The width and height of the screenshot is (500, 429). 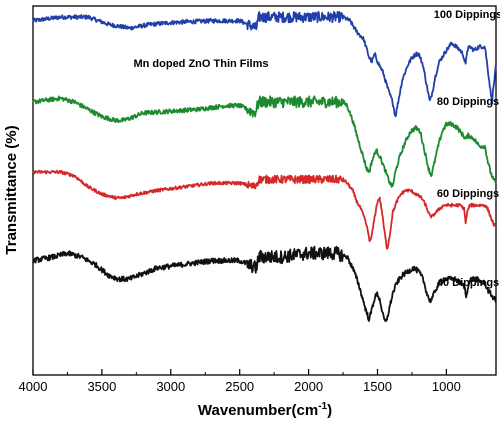 What do you see at coordinates (468, 102) in the screenshot?
I see `series-label: 80 Dippings` at bounding box center [468, 102].